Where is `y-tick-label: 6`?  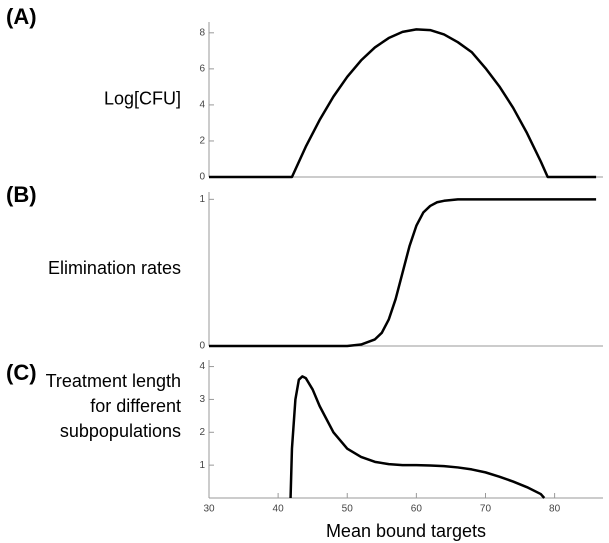
y-tick-label: 6 is located at coordinates (202, 69).